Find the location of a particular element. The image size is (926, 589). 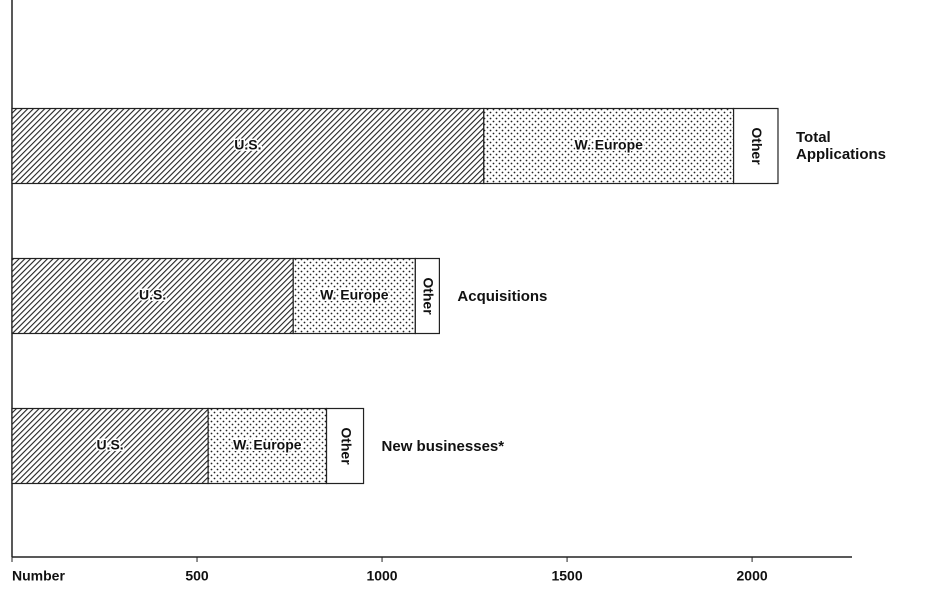

x-tick-label: 1000 is located at coordinates (381, 576).